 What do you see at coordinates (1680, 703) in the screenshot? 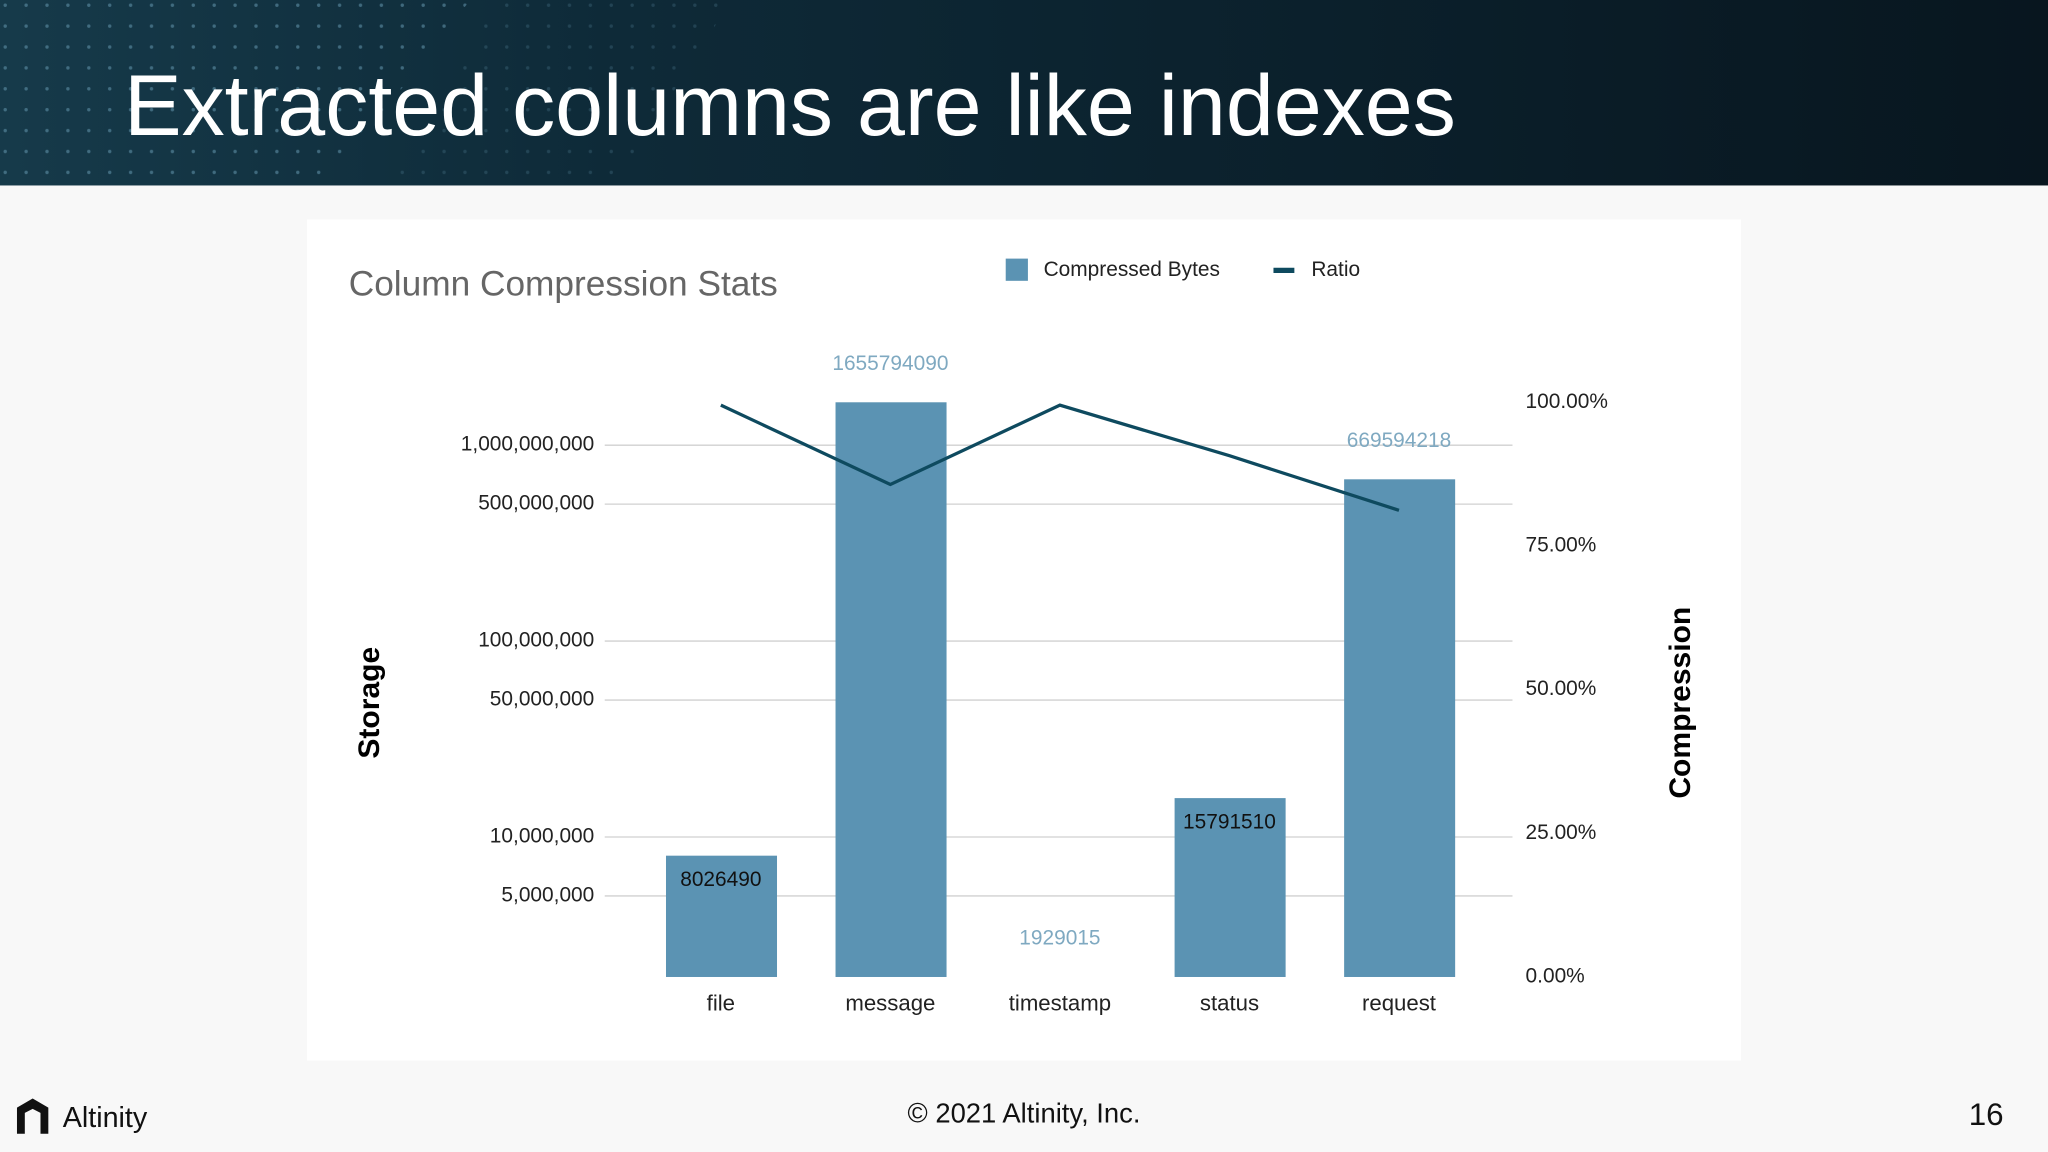
I see `y2-axis-title: Compression` at bounding box center [1680, 703].